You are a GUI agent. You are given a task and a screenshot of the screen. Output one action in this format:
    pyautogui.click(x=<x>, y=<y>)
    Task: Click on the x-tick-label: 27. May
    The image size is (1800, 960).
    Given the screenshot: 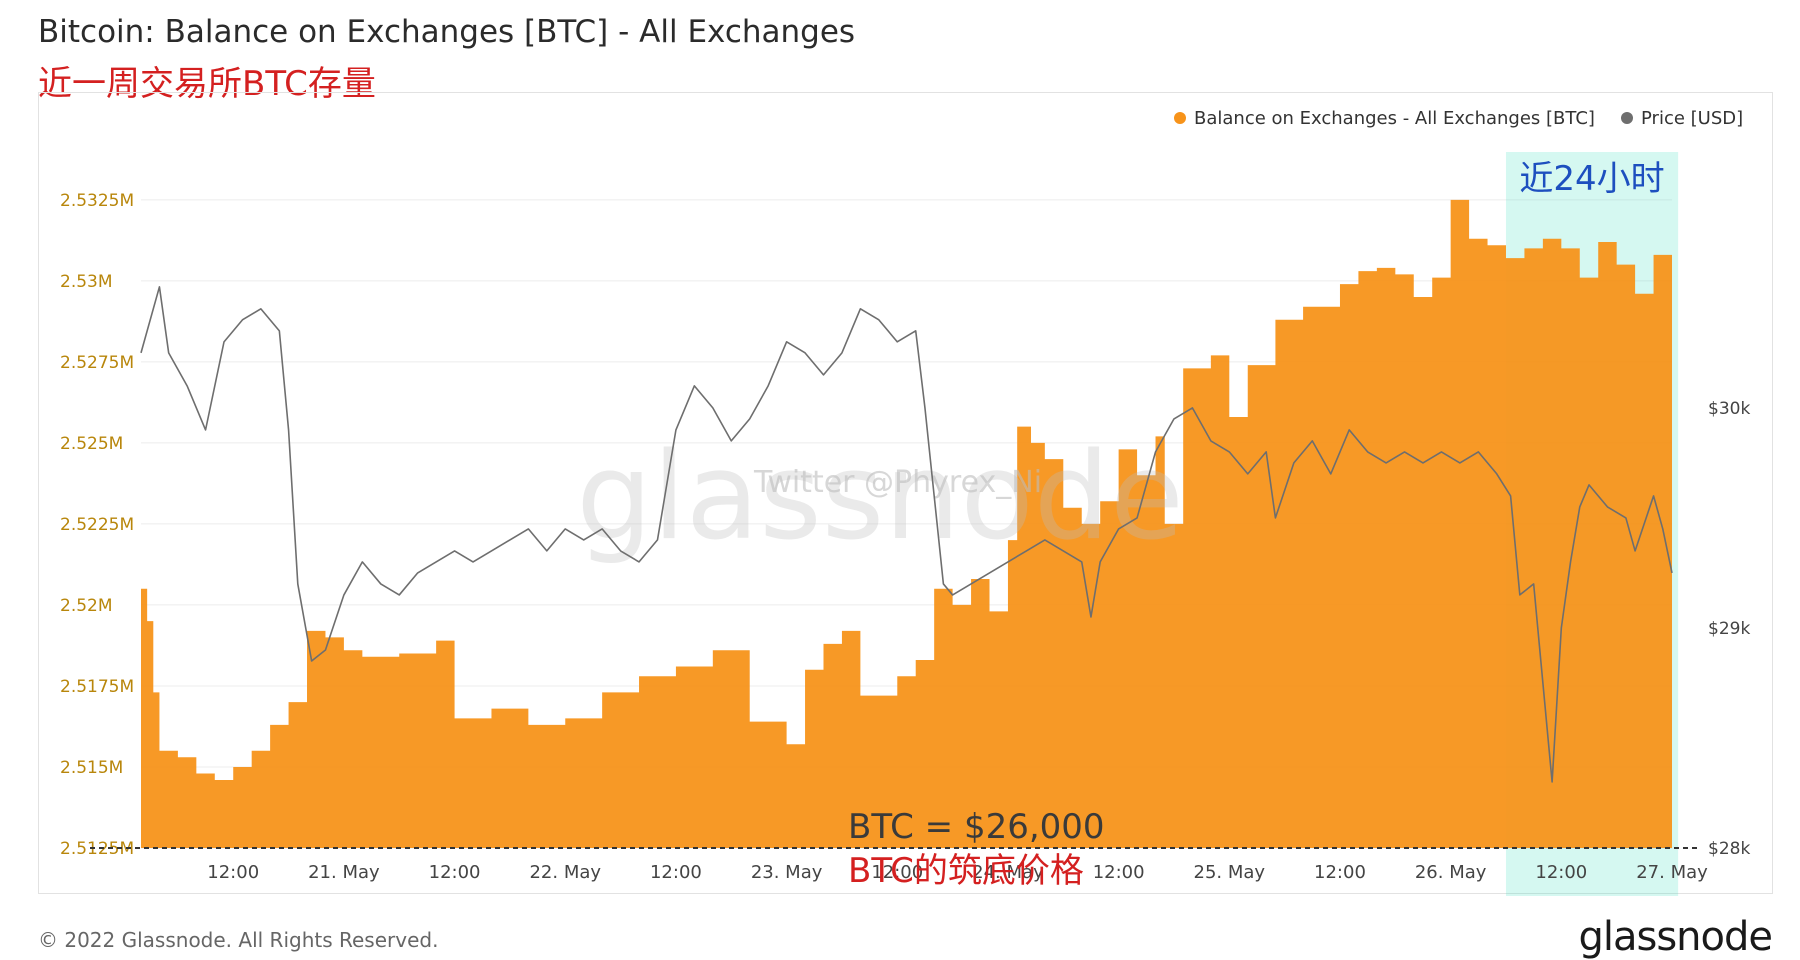 What is the action you would take?
    pyautogui.click(x=1672, y=872)
    